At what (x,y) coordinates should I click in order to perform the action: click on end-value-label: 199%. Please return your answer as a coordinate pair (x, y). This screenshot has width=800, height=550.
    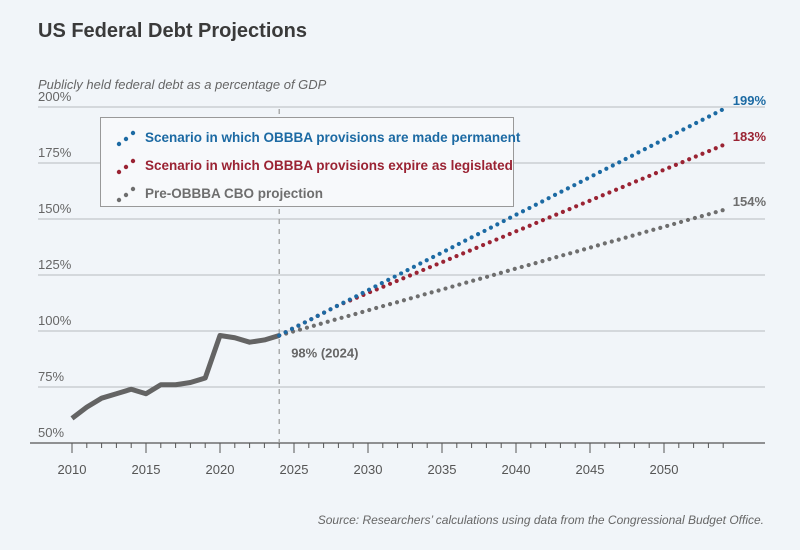
    Looking at the image, I should click on (750, 100).